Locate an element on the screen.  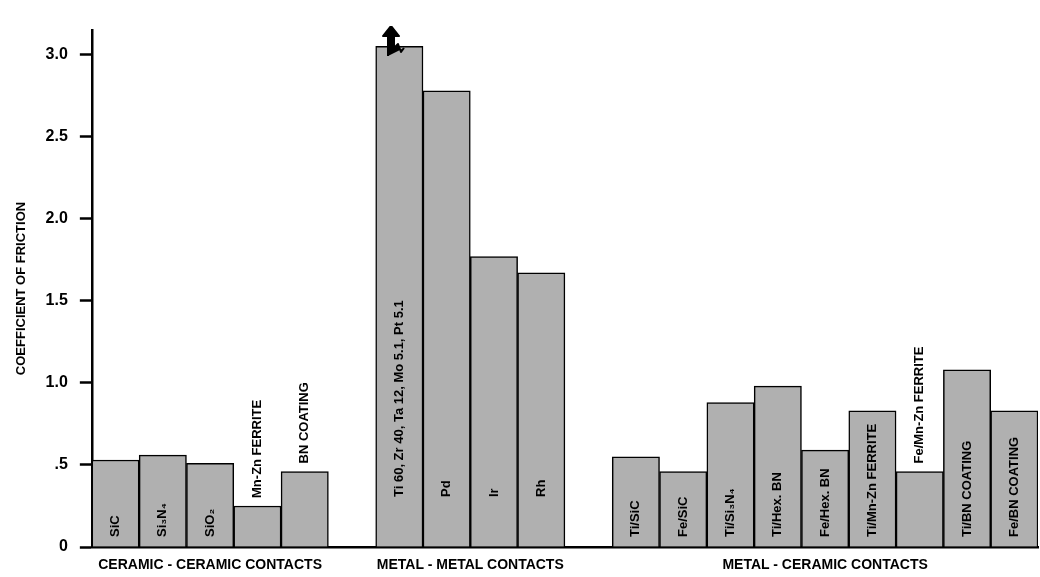
y-tick-label: 3.0 is located at coordinates (56, 54).